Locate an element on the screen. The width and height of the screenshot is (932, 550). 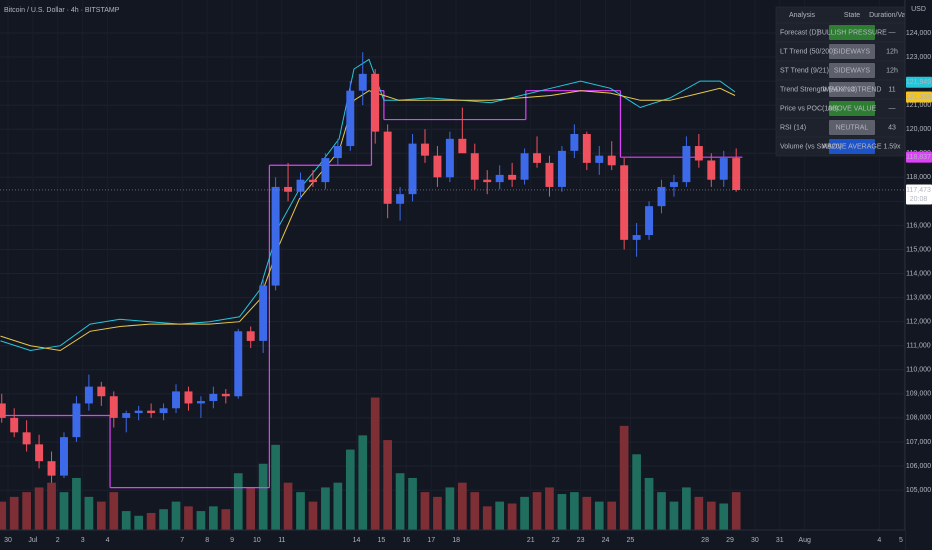
state-label: BULLISH PRESSURE is located at coordinates (852, 32).